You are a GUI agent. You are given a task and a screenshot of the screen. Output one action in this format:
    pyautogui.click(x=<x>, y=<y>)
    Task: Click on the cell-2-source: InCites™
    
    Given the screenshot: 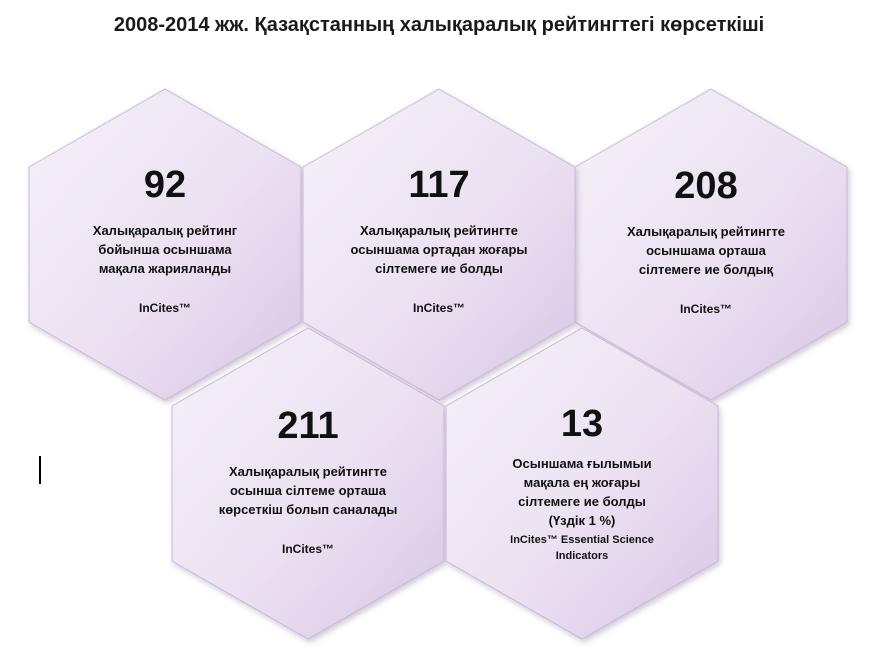 What is the action you would take?
    pyautogui.click(x=438, y=308)
    